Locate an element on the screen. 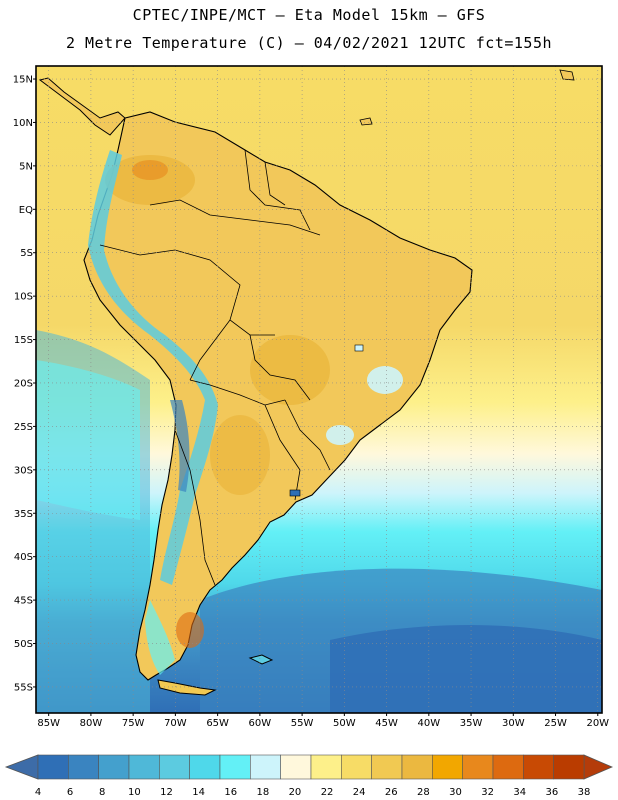  colorbar-label: 10 is located at coordinates (134, 792).